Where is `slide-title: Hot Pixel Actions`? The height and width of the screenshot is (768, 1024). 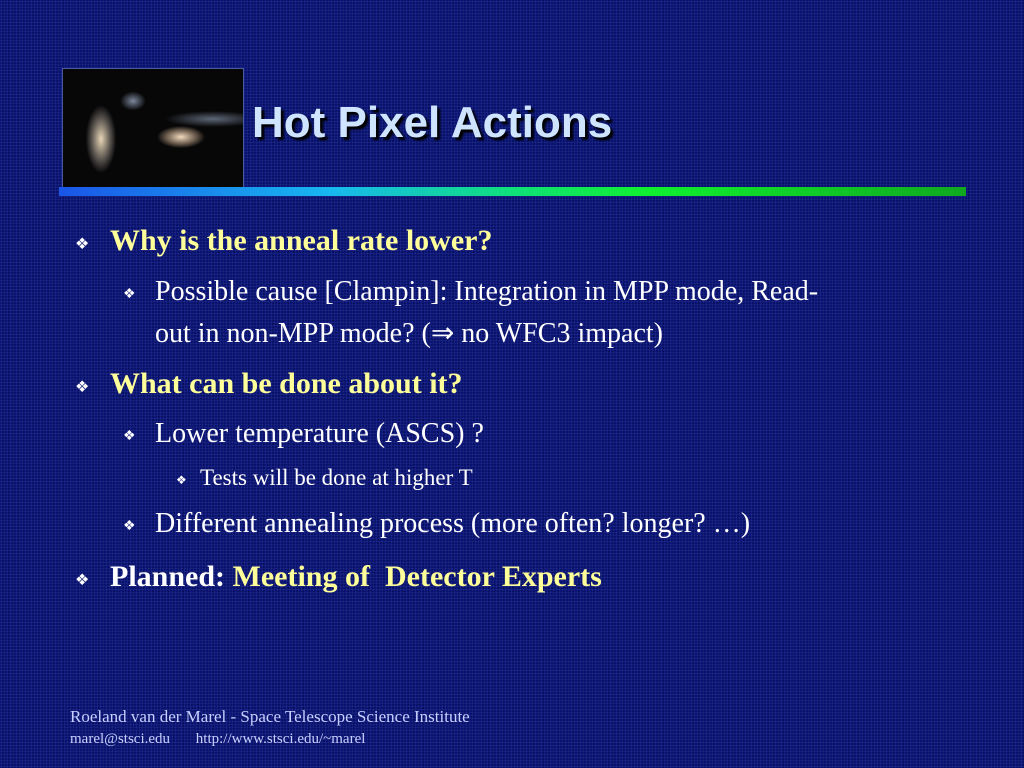 slide-title: Hot Pixel Actions is located at coordinates (432, 122).